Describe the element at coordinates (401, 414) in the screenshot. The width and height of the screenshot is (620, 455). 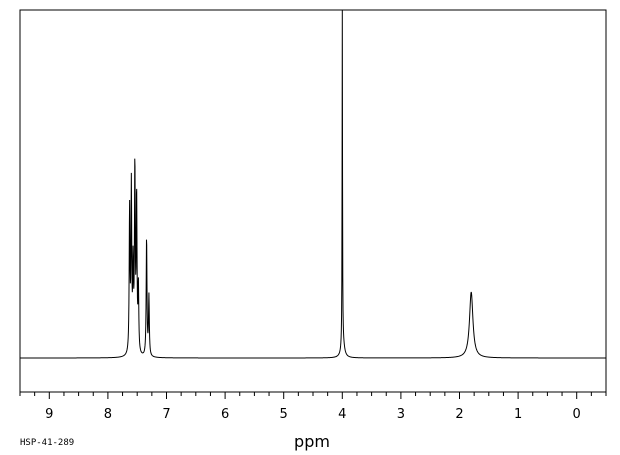
I see `x-tick-label: 3` at that location.